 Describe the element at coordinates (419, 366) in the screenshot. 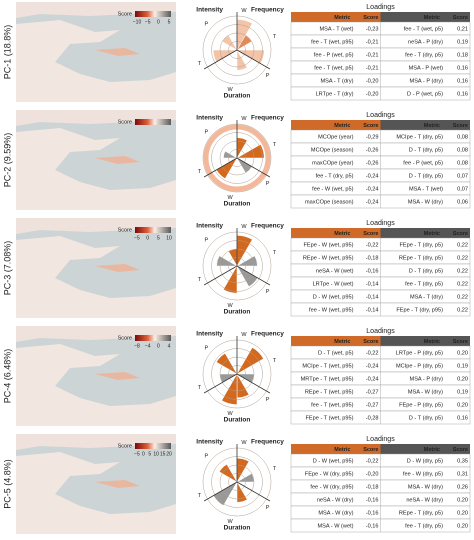

I see `table-metric: MCIpe - P (dry, p5)` at that location.